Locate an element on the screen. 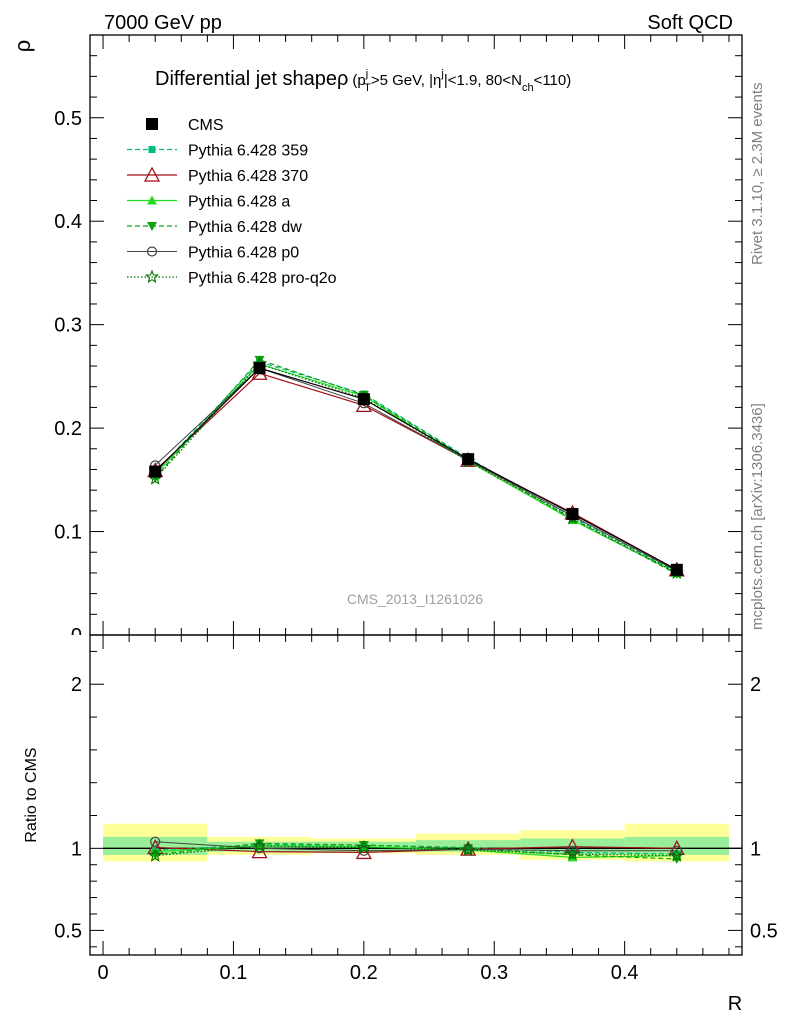 The image size is (786, 1024). top-line-cms is located at coordinates (416, 469).